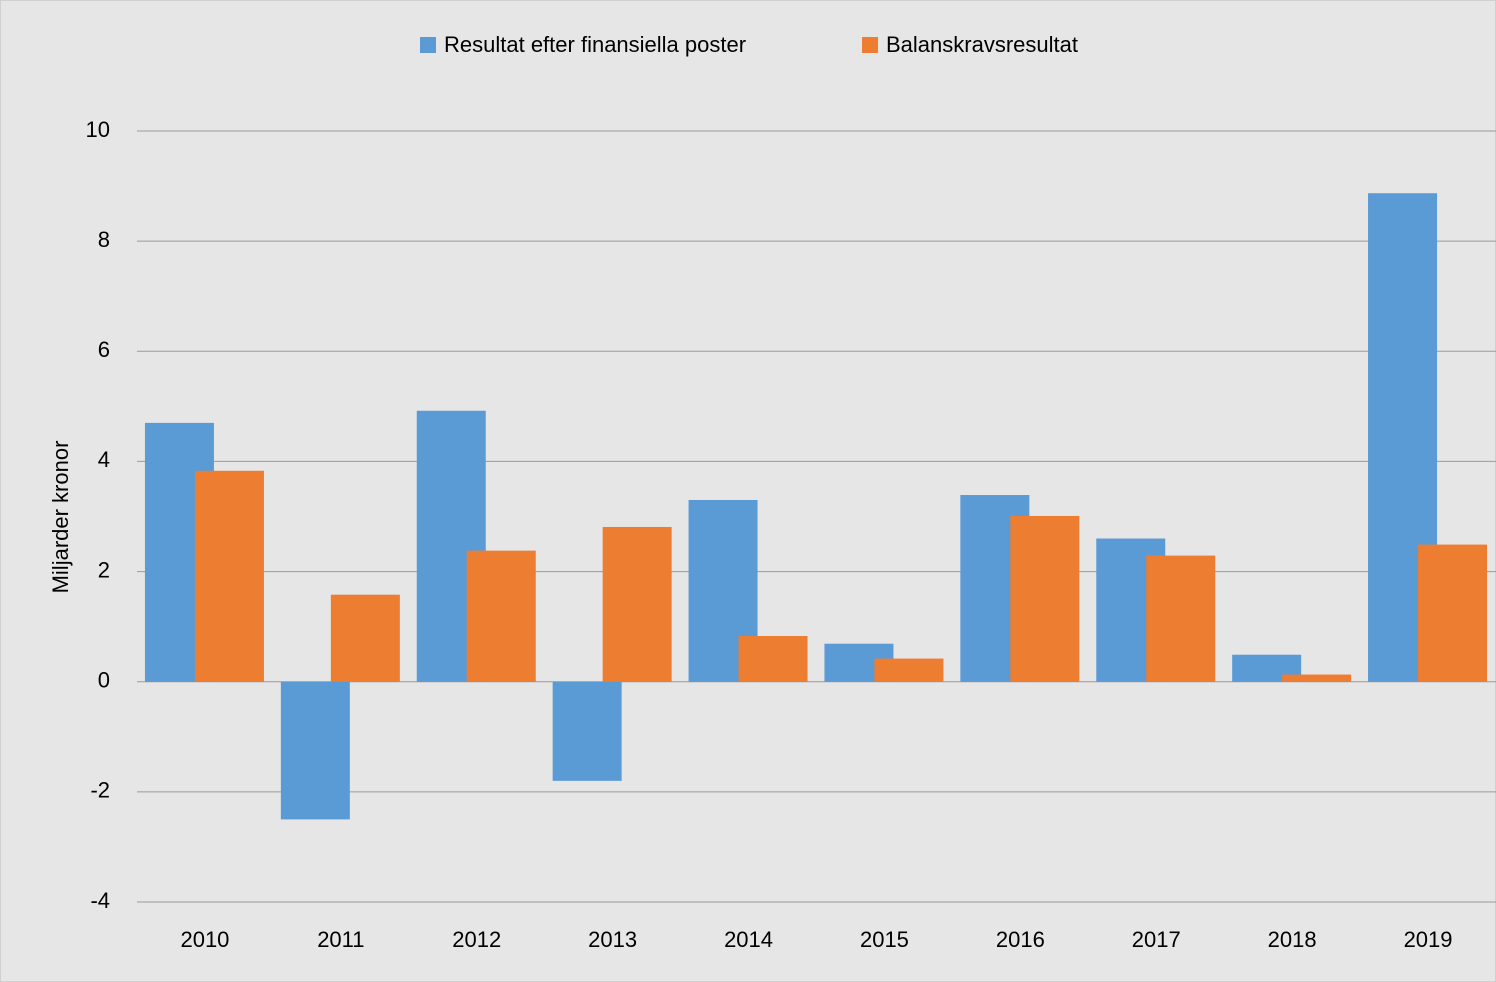 The height and width of the screenshot is (982, 1496). What do you see at coordinates (340, 939) in the screenshot?
I see `x-tick-label: 2011` at bounding box center [340, 939].